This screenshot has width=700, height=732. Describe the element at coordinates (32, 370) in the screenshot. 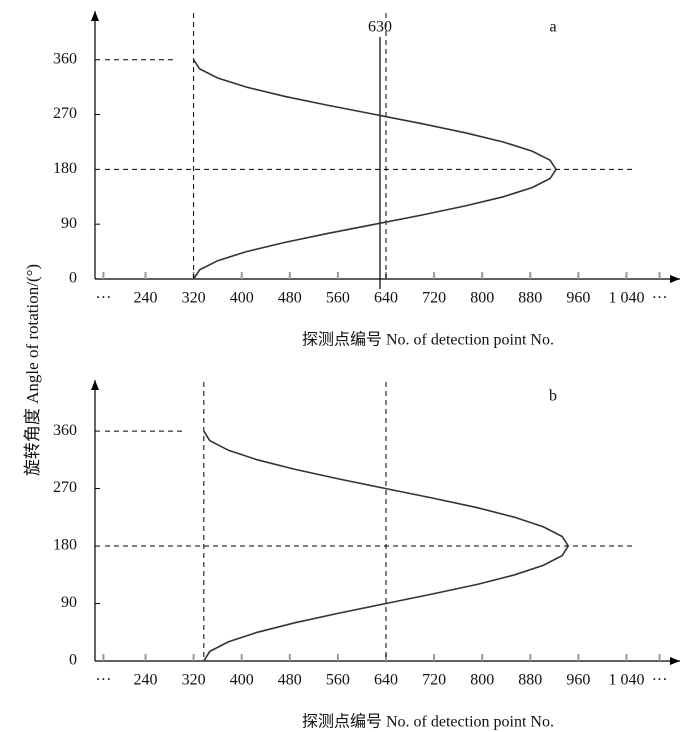

I see `y-axis-label: 旋转角度 Angle of rotation/(°)` at that location.